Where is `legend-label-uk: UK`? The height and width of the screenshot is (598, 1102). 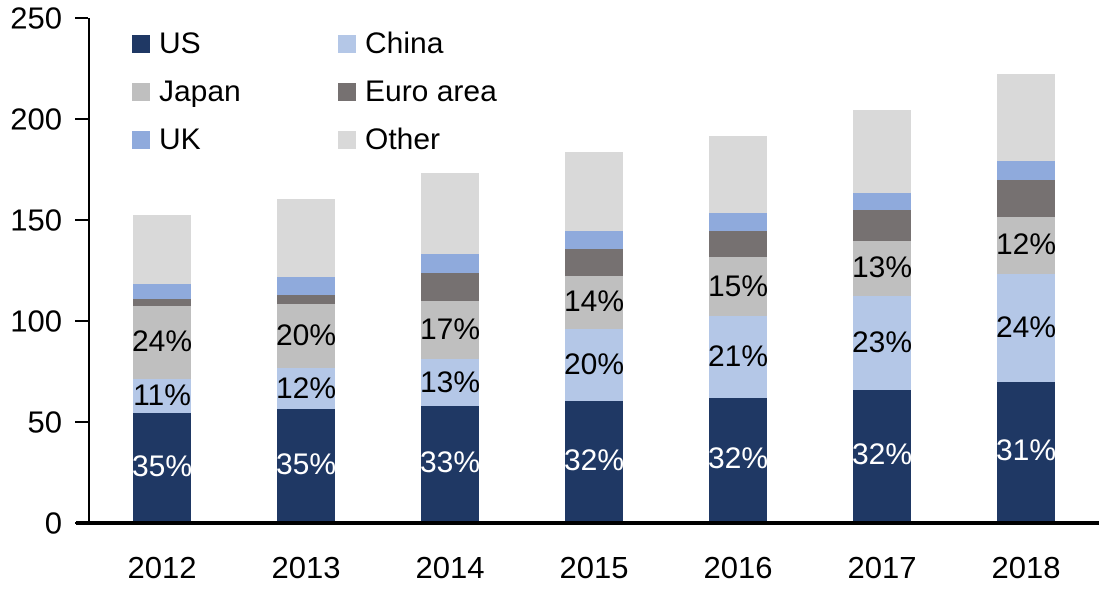
legend-label-uk: UK is located at coordinates (180, 139).